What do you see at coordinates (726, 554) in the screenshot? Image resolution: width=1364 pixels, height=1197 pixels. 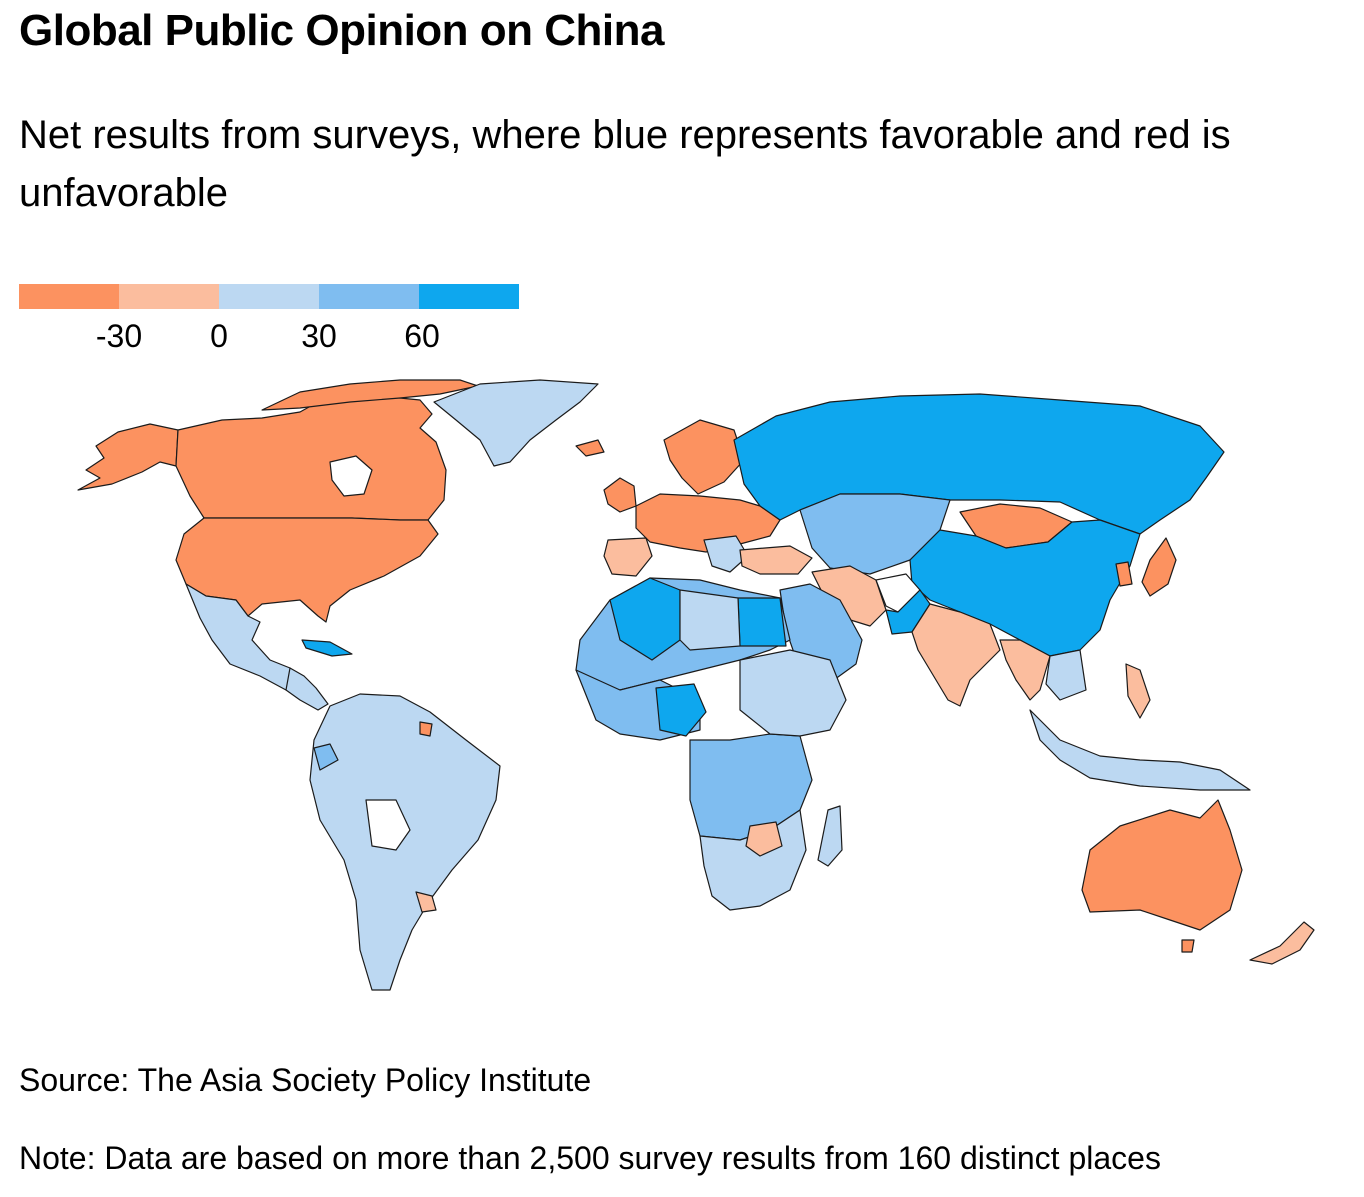 I see `region-balkans` at bounding box center [726, 554].